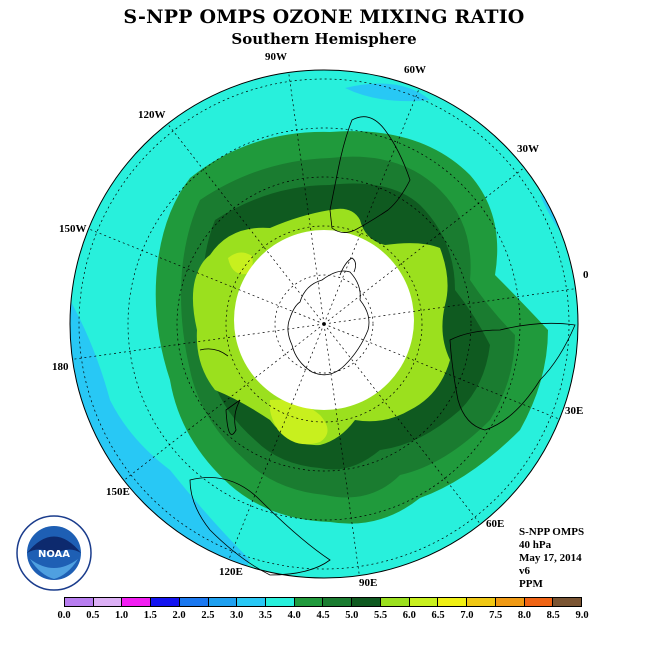  Describe the element at coordinates (224, 402) in the screenshot. I see `meridian-150e` at that location.